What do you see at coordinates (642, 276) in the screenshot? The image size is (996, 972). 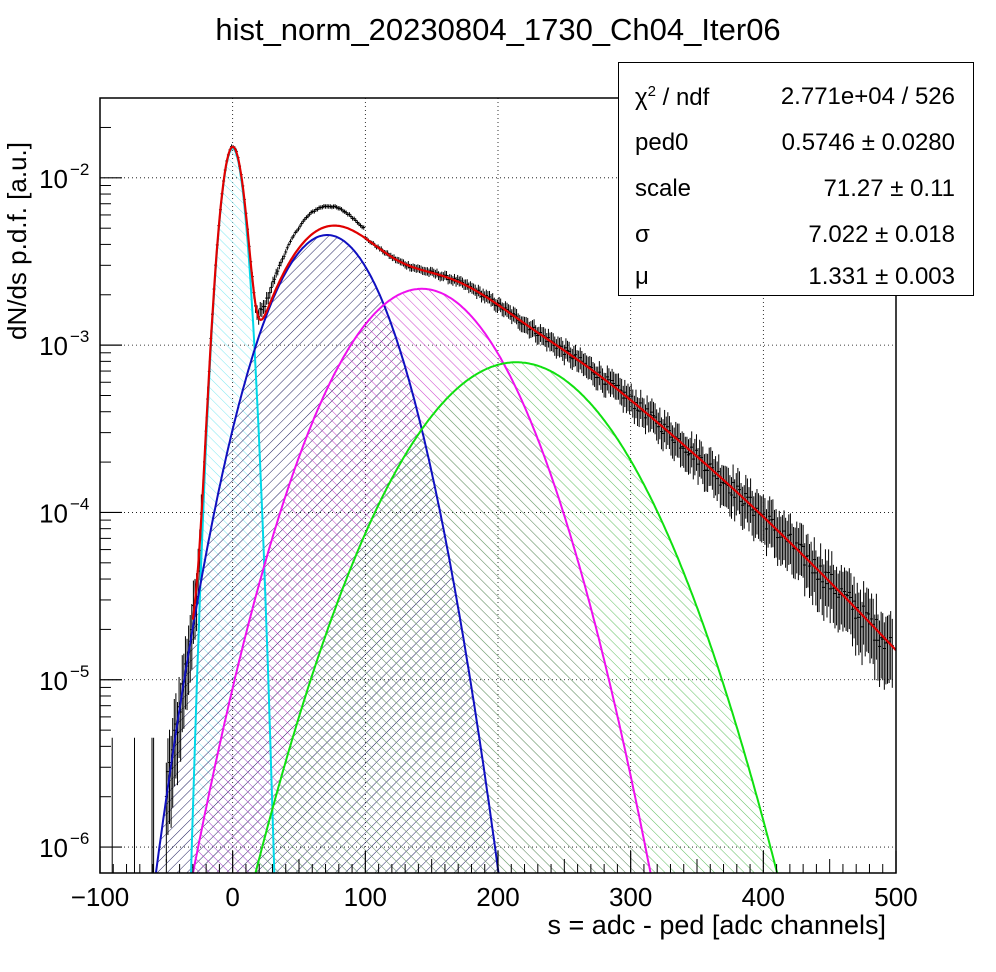 I see `stat-label: μ` at bounding box center [642, 276].